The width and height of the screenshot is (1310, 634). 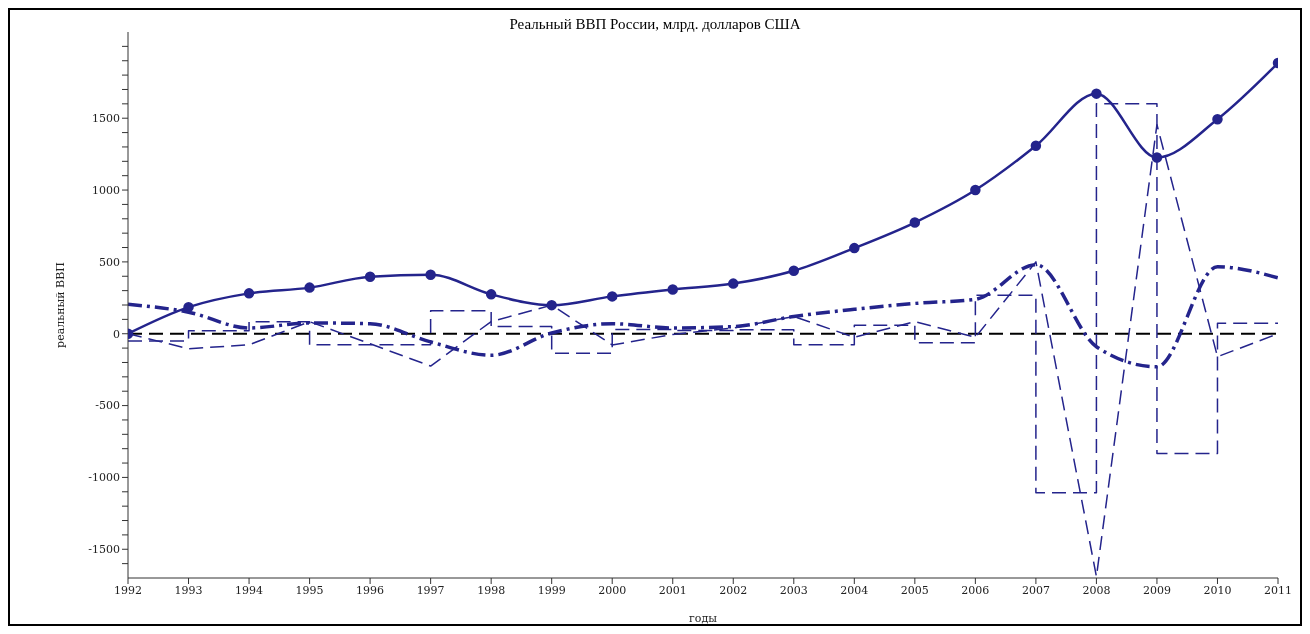 What do you see at coordinates (128, 590) in the screenshot?
I see `x-tick-label: 1992` at bounding box center [128, 590].